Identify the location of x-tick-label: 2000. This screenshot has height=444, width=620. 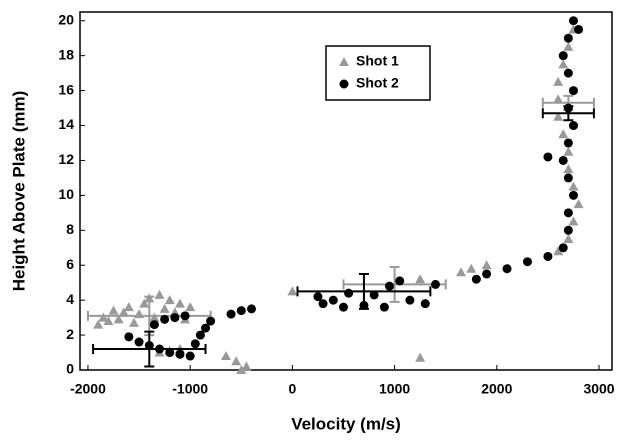
(496, 389).